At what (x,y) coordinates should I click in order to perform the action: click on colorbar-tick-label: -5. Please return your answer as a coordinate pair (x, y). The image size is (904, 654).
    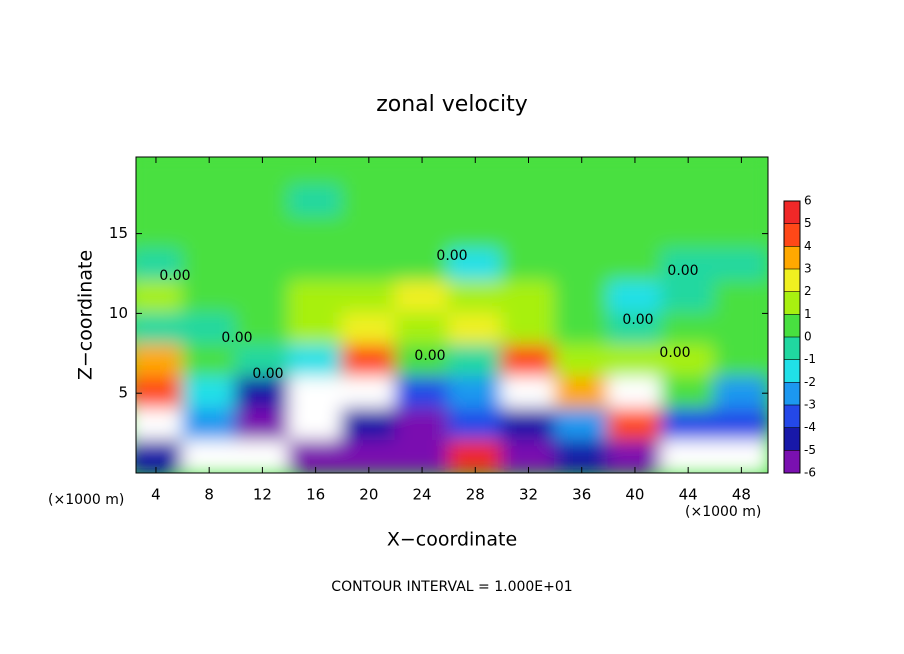
    Looking at the image, I should click on (810, 450).